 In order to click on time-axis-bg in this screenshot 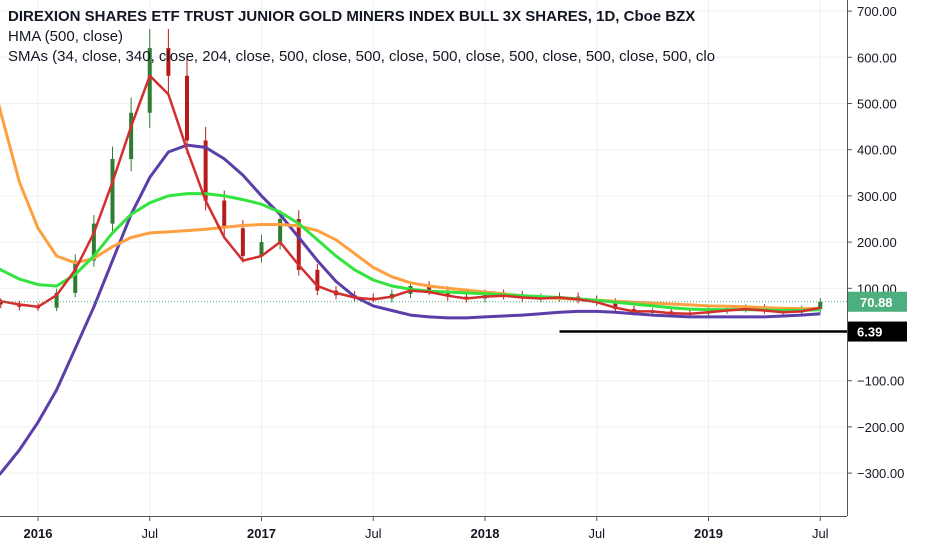, I will do `click(466, 533)`.